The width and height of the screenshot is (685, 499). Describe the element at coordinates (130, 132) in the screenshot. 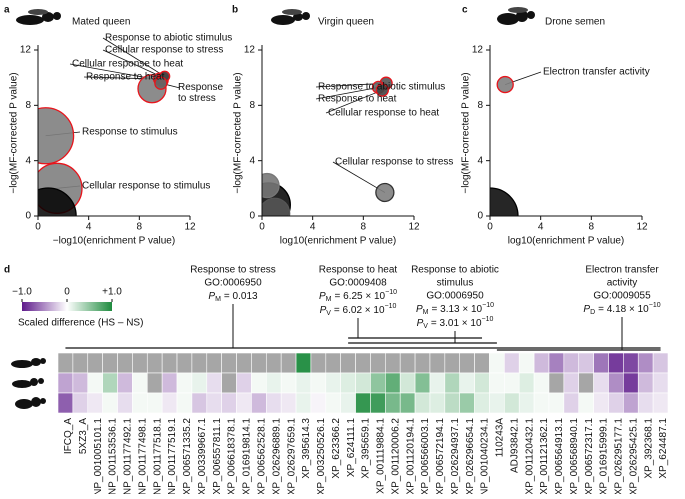

I see `bubble-label: Response to stimulus` at that location.